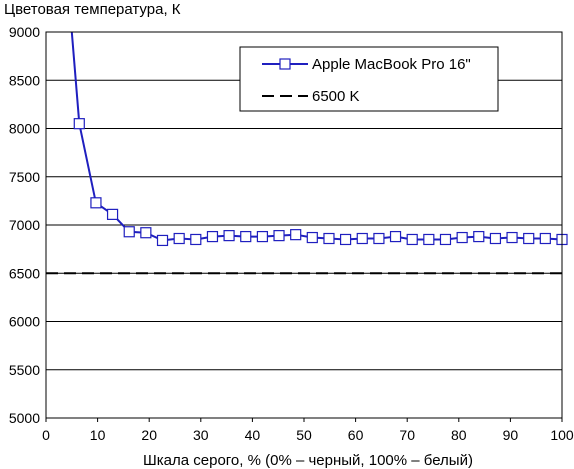 This screenshot has height=469, width=574. Describe the element at coordinates (24, 322) in the screenshot. I see `y-tick-label: 6000` at that location.